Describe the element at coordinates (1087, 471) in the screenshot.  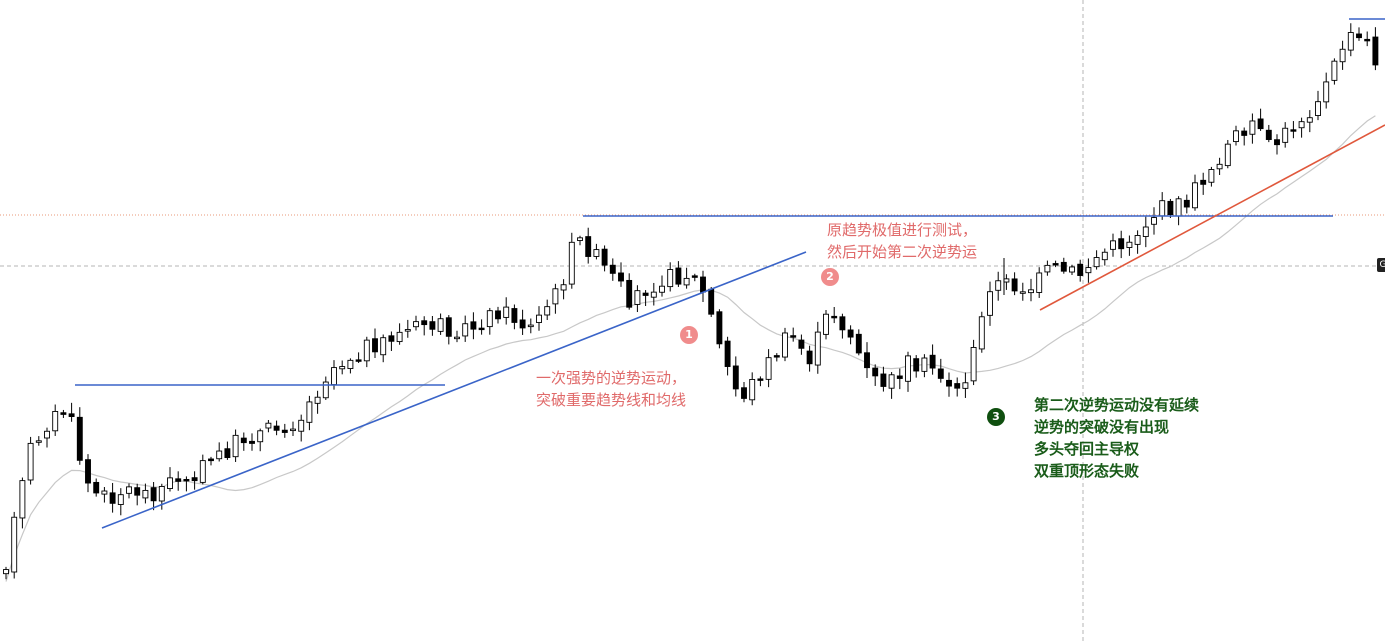
I see `annotation-failure-line-4: 双重顶形态失败` at that location.